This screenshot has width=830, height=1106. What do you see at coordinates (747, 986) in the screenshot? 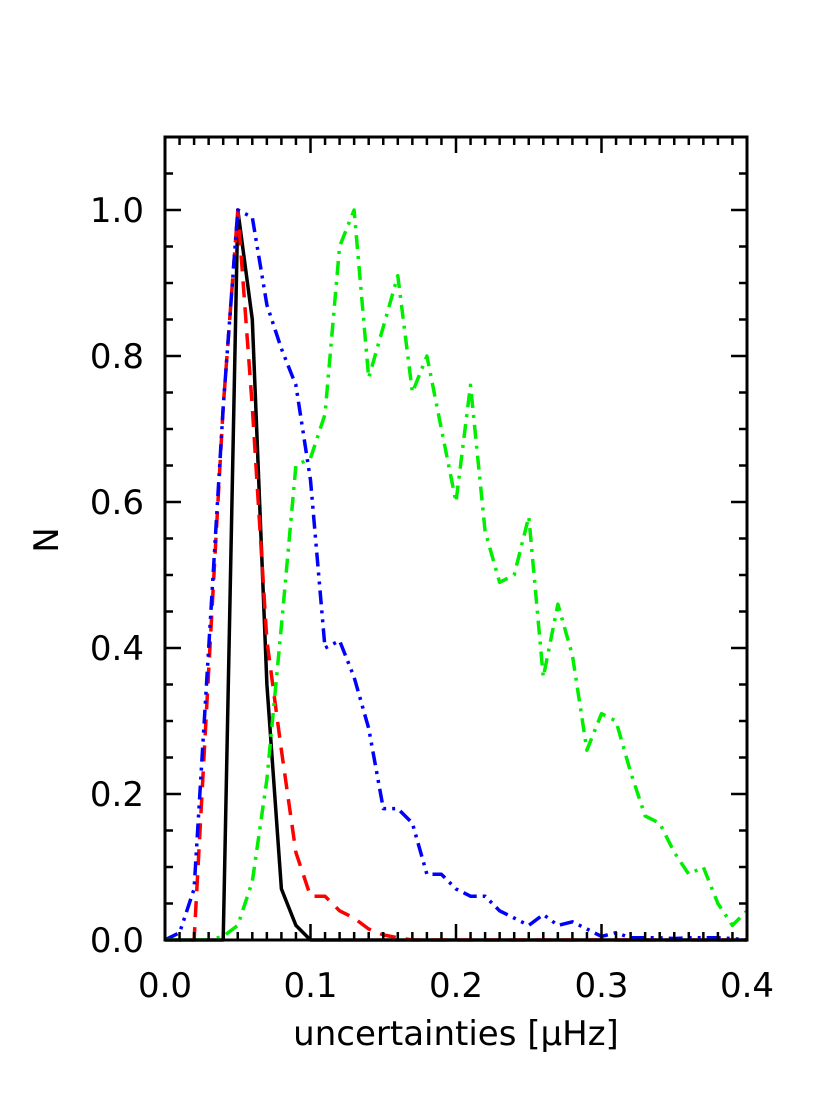
I see `x-tick-label: 0.4` at bounding box center [747, 986].